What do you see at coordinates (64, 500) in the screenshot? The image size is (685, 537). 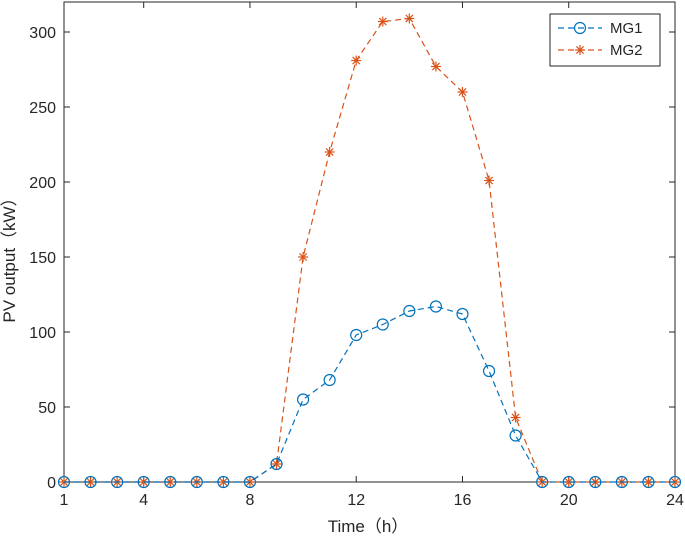 I see `x-tick-label: 1` at bounding box center [64, 500].